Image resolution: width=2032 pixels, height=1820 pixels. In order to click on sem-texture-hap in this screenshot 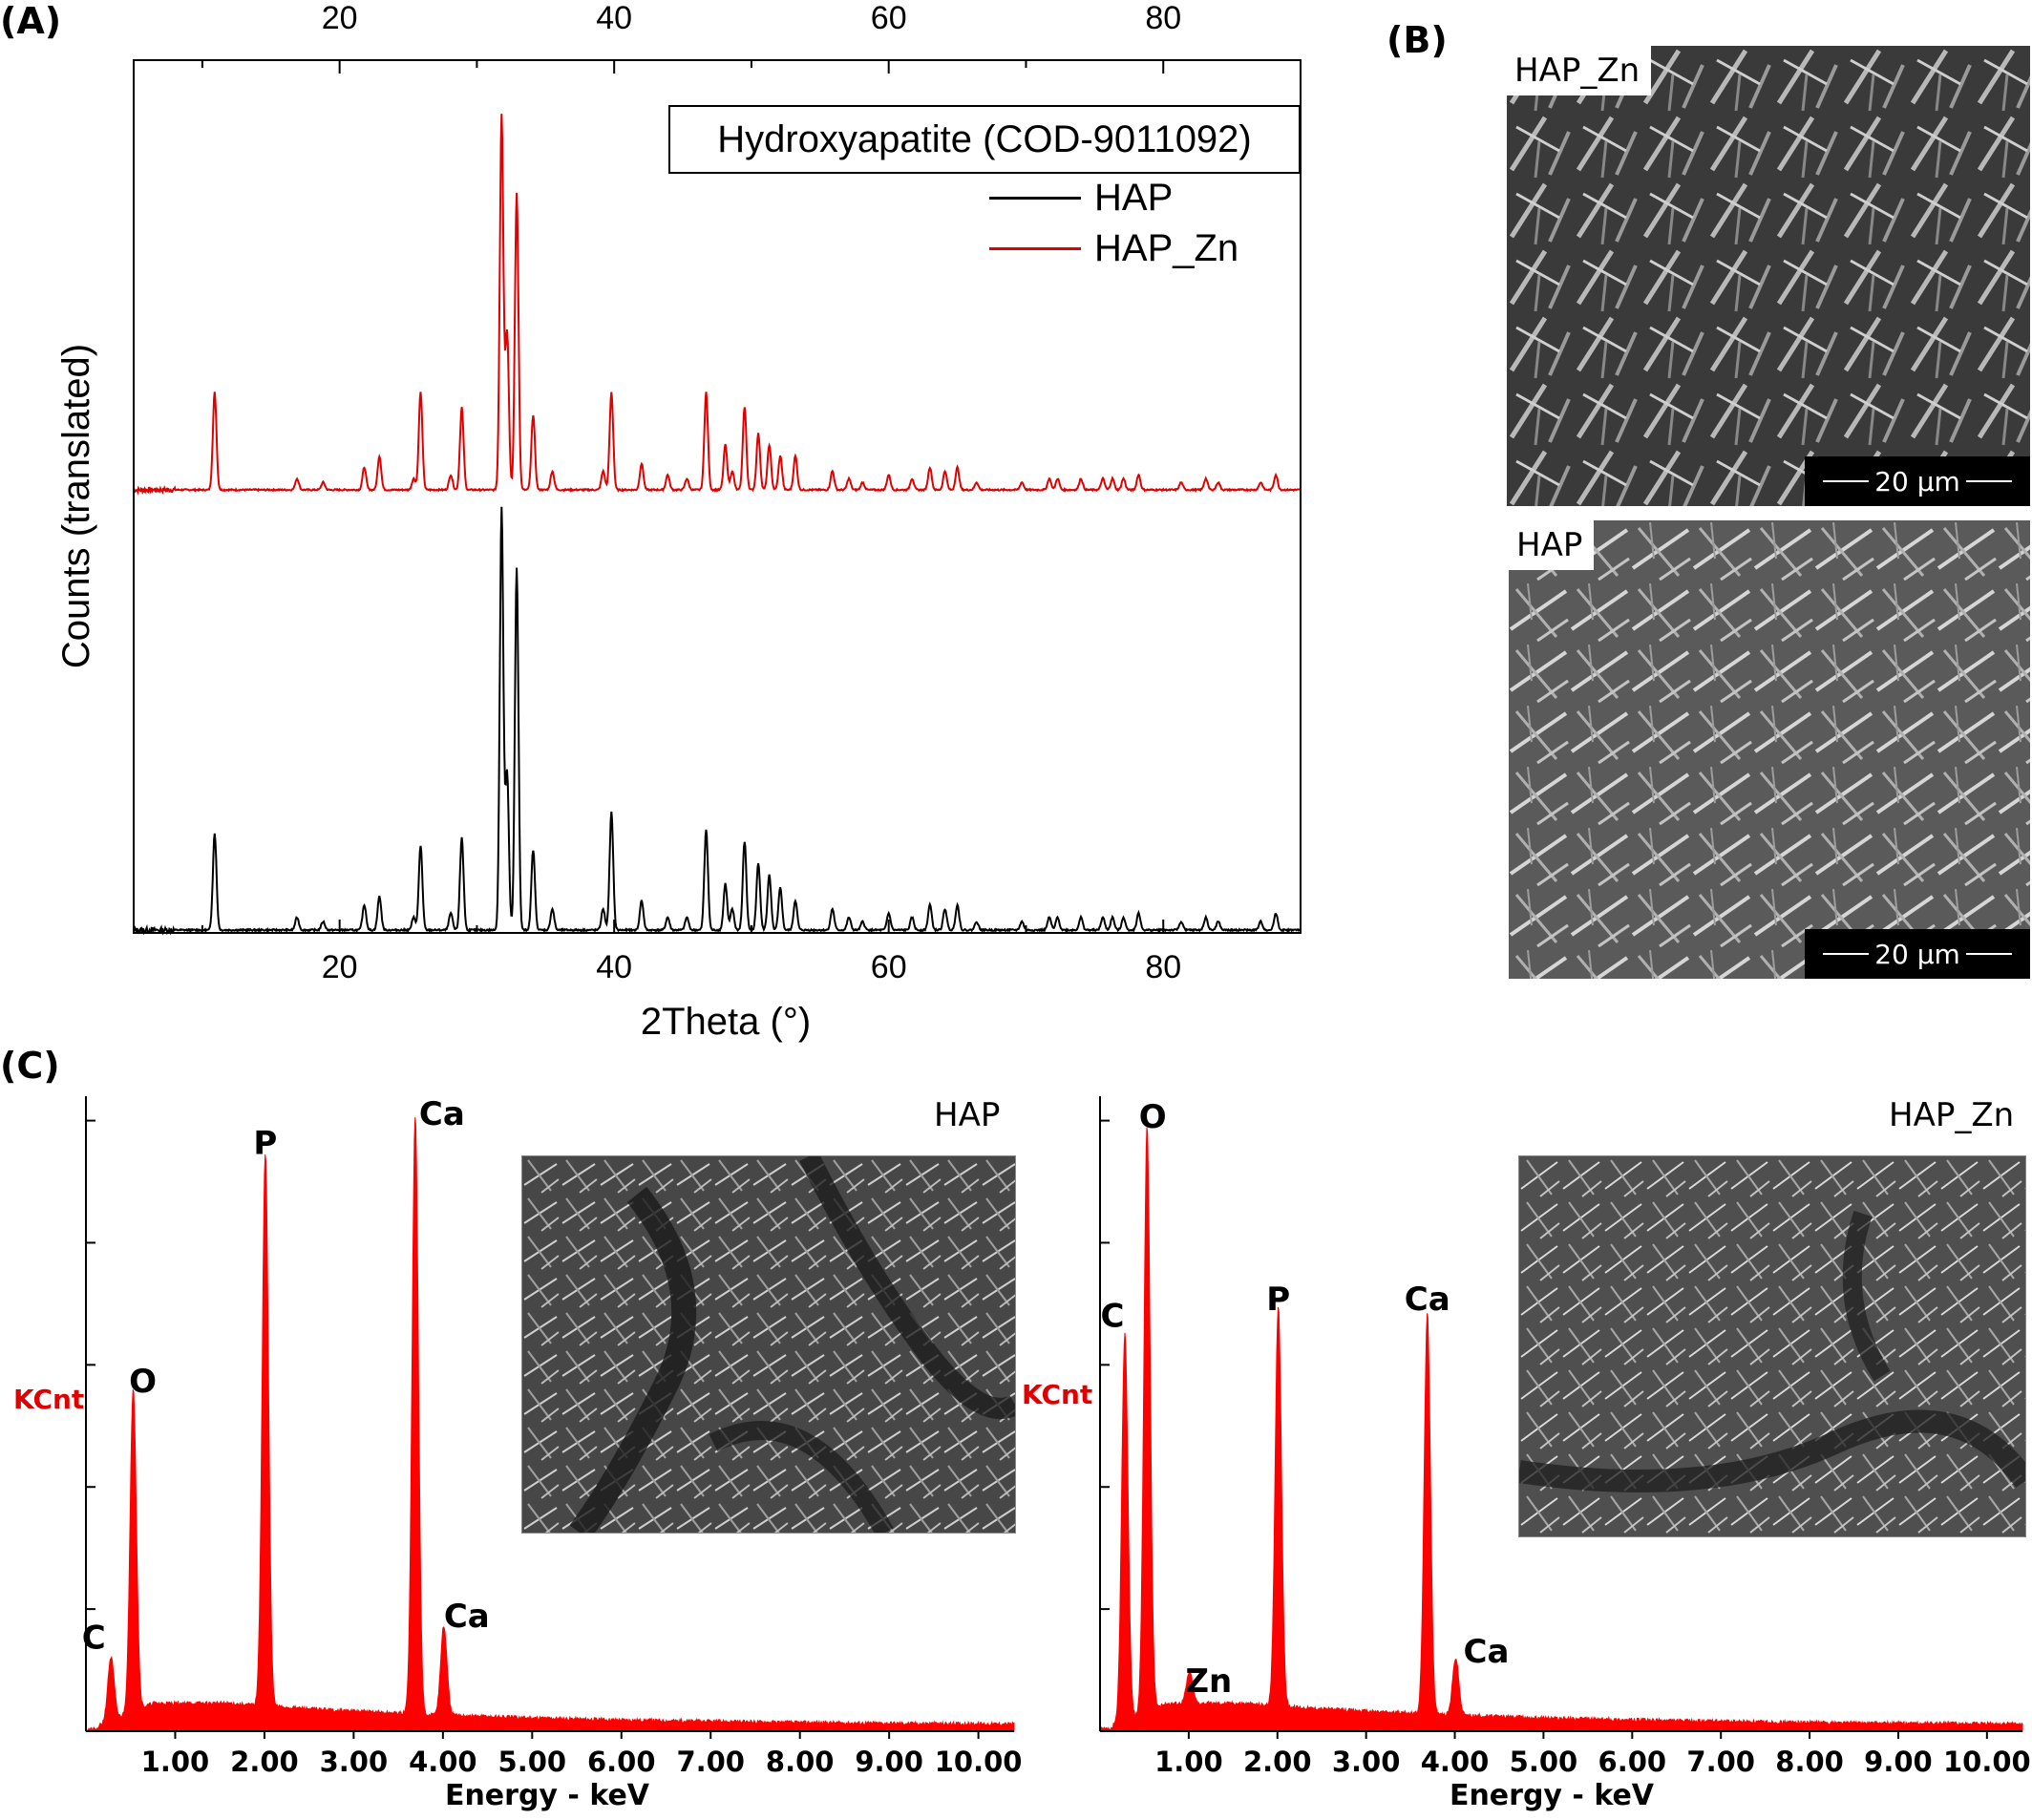, I will do `click(1769, 750)`.